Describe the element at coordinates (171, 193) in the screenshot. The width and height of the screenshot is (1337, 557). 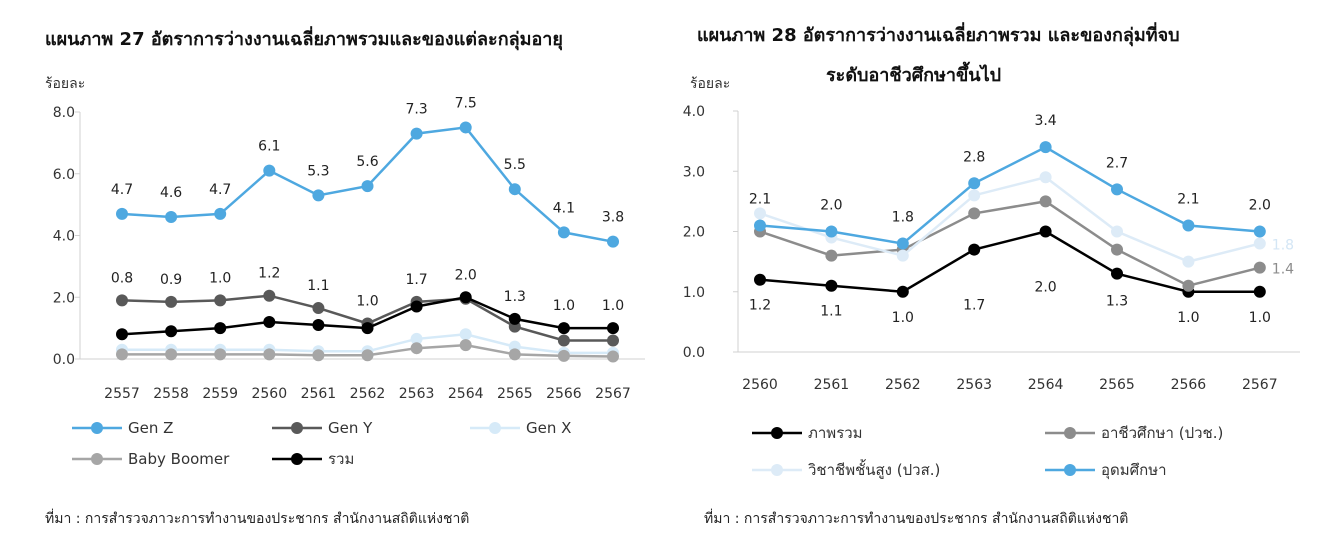
I see `data-label: 4.6` at that location.